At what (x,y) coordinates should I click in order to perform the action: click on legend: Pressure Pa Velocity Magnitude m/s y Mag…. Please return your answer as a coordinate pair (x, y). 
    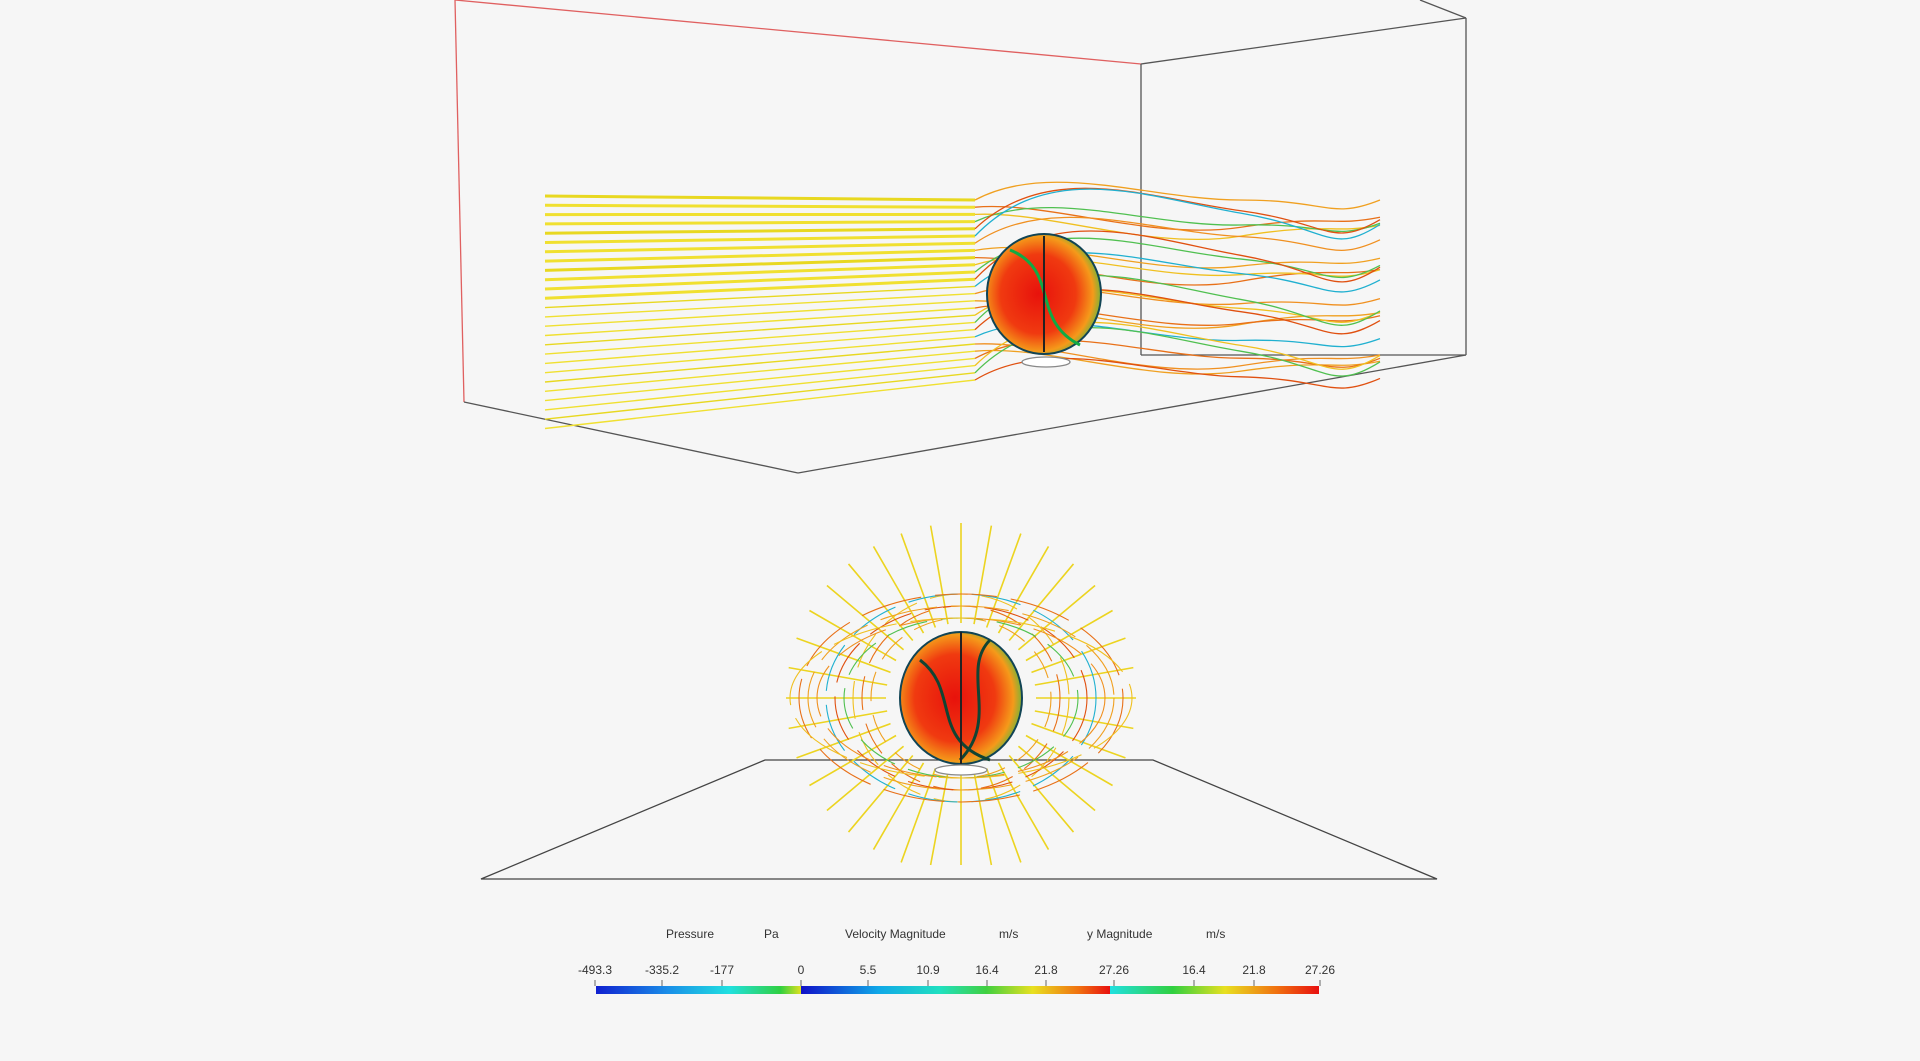
    Looking at the image, I should click on (956, 960).